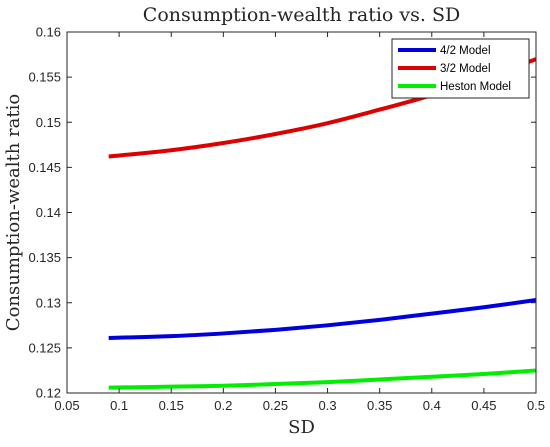 The height and width of the screenshot is (447, 550). What do you see at coordinates (13, 212) in the screenshot?
I see `y-axis-label: Consumption-wealth ratio` at bounding box center [13, 212].